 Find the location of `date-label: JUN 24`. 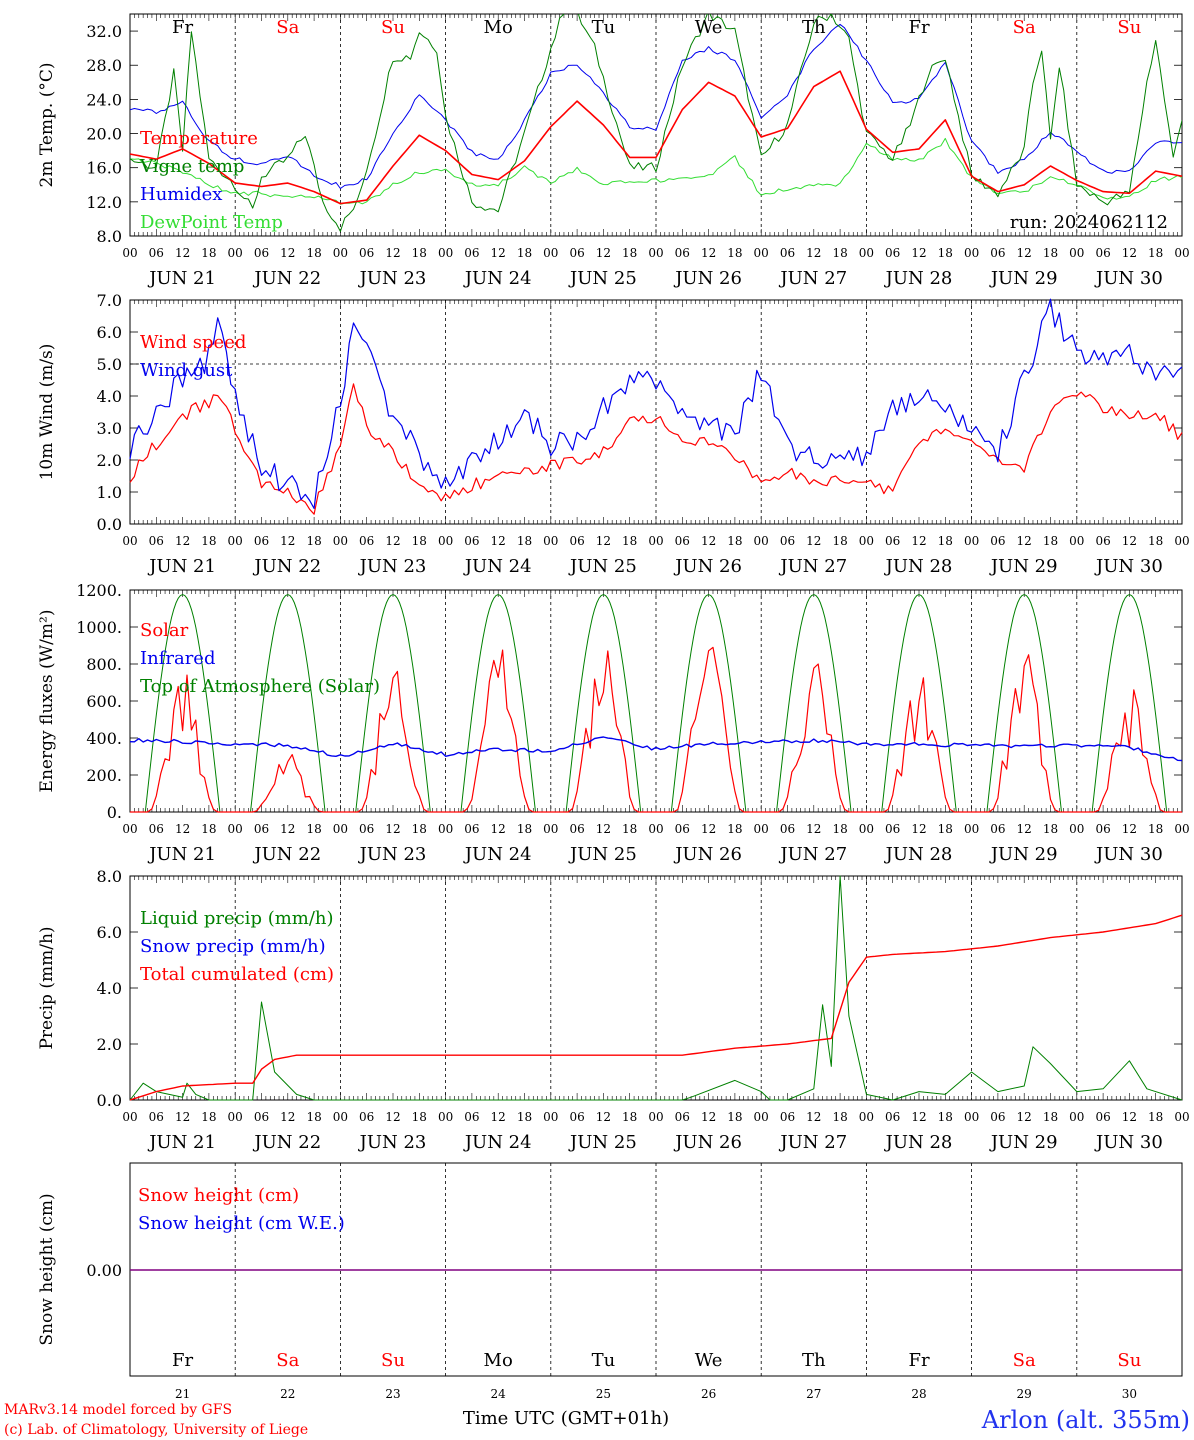

date-label: JUN 24 is located at coordinates (497, 854).